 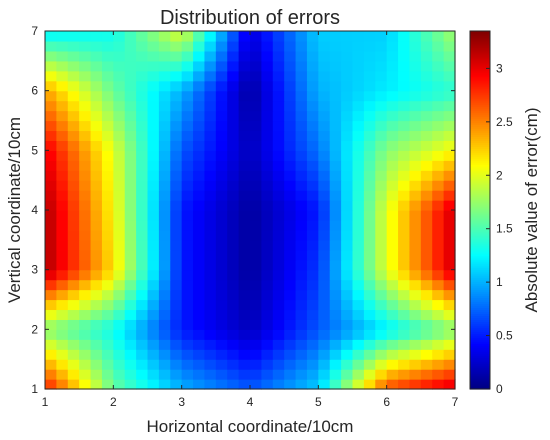 What do you see at coordinates (499, 175) in the screenshot?
I see `colorbar-tick-label: 2` at bounding box center [499, 175].